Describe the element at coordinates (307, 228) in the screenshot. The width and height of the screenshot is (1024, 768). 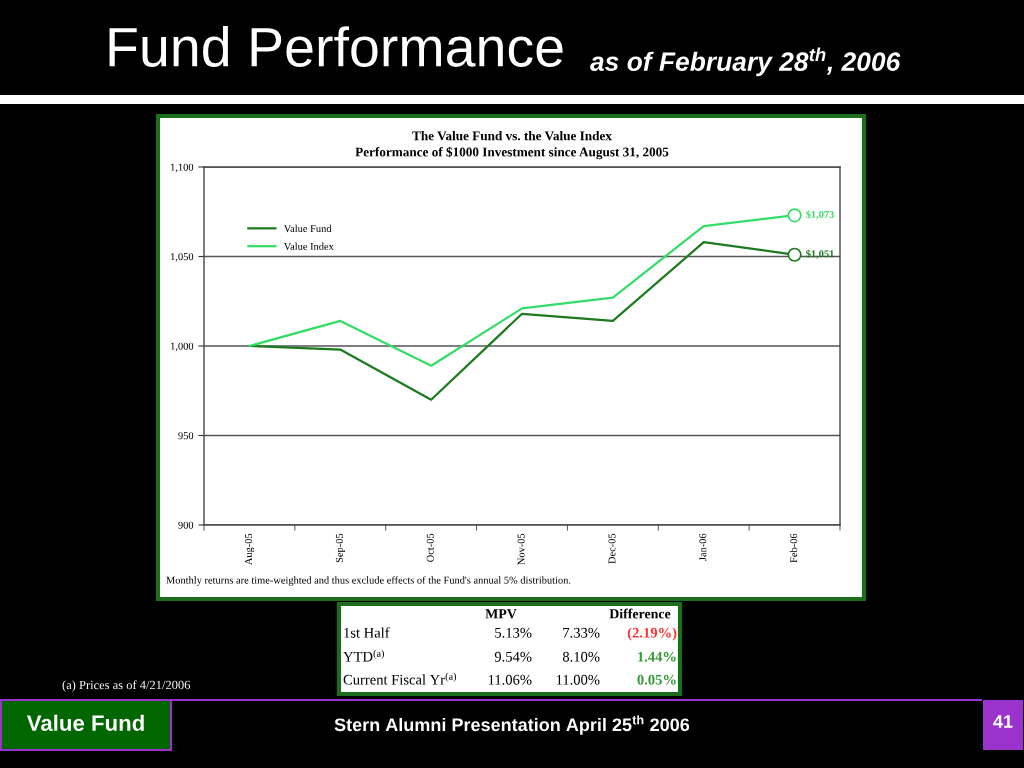
I see `legend-label: Value Fund` at that location.